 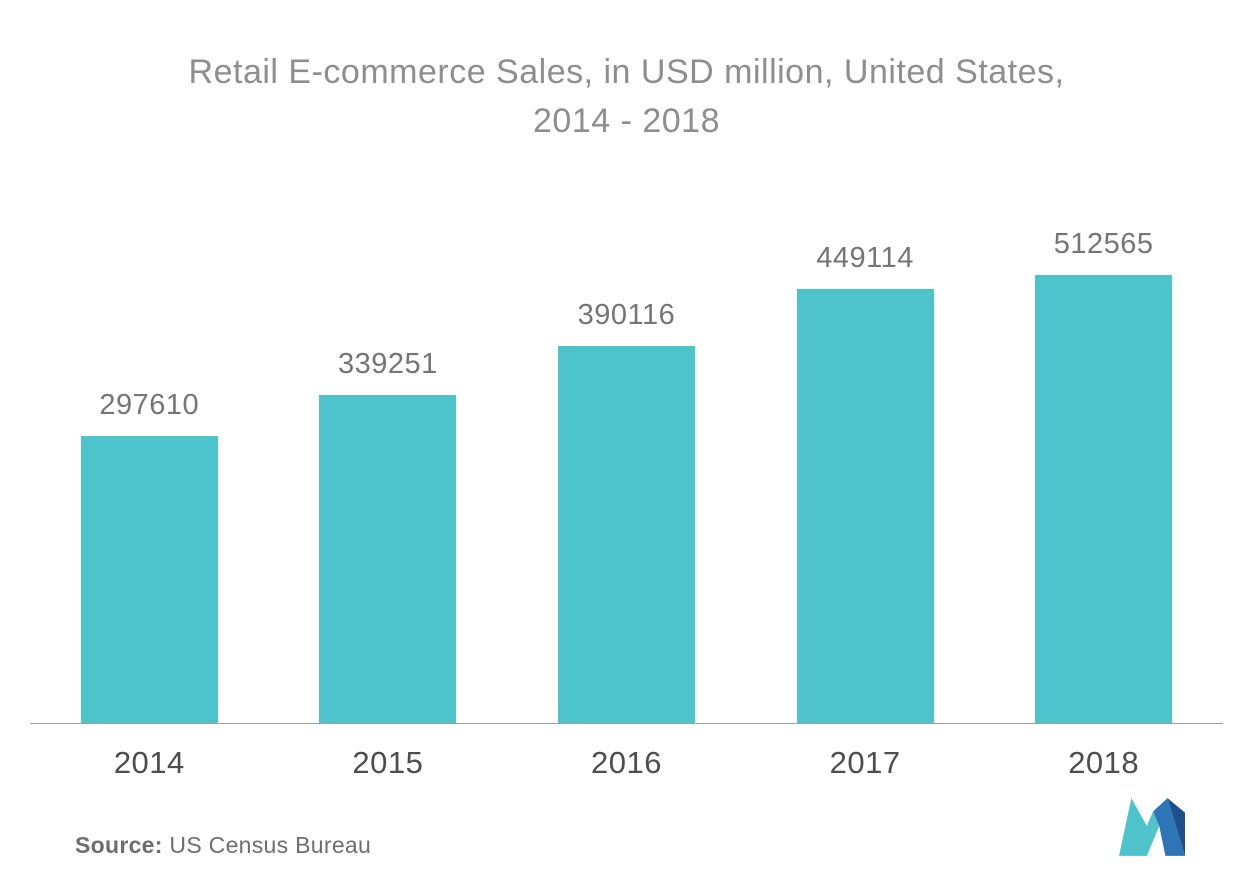 What do you see at coordinates (388, 364) in the screenshot?
I see `bar-value-label: 339251` at bounding box center [388, 364].